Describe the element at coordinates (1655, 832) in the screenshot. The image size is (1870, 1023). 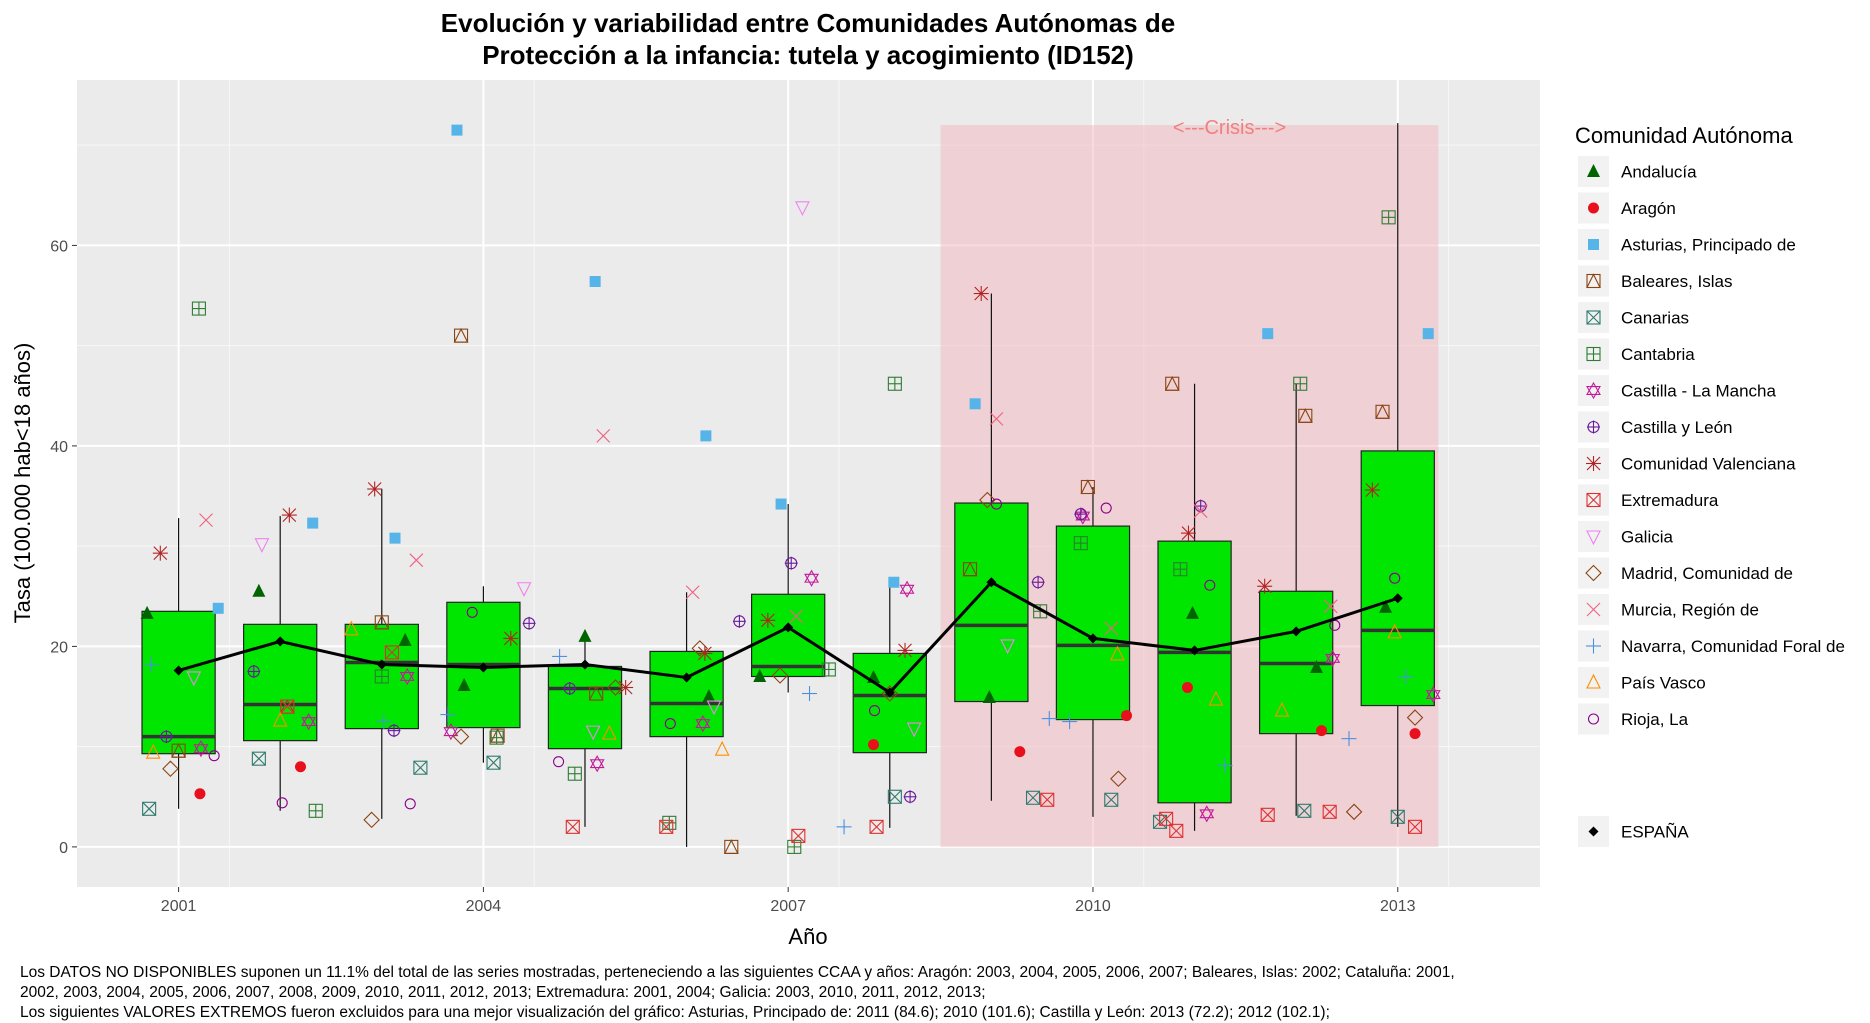
I see `legend-label: ESPAÑA` at that location.